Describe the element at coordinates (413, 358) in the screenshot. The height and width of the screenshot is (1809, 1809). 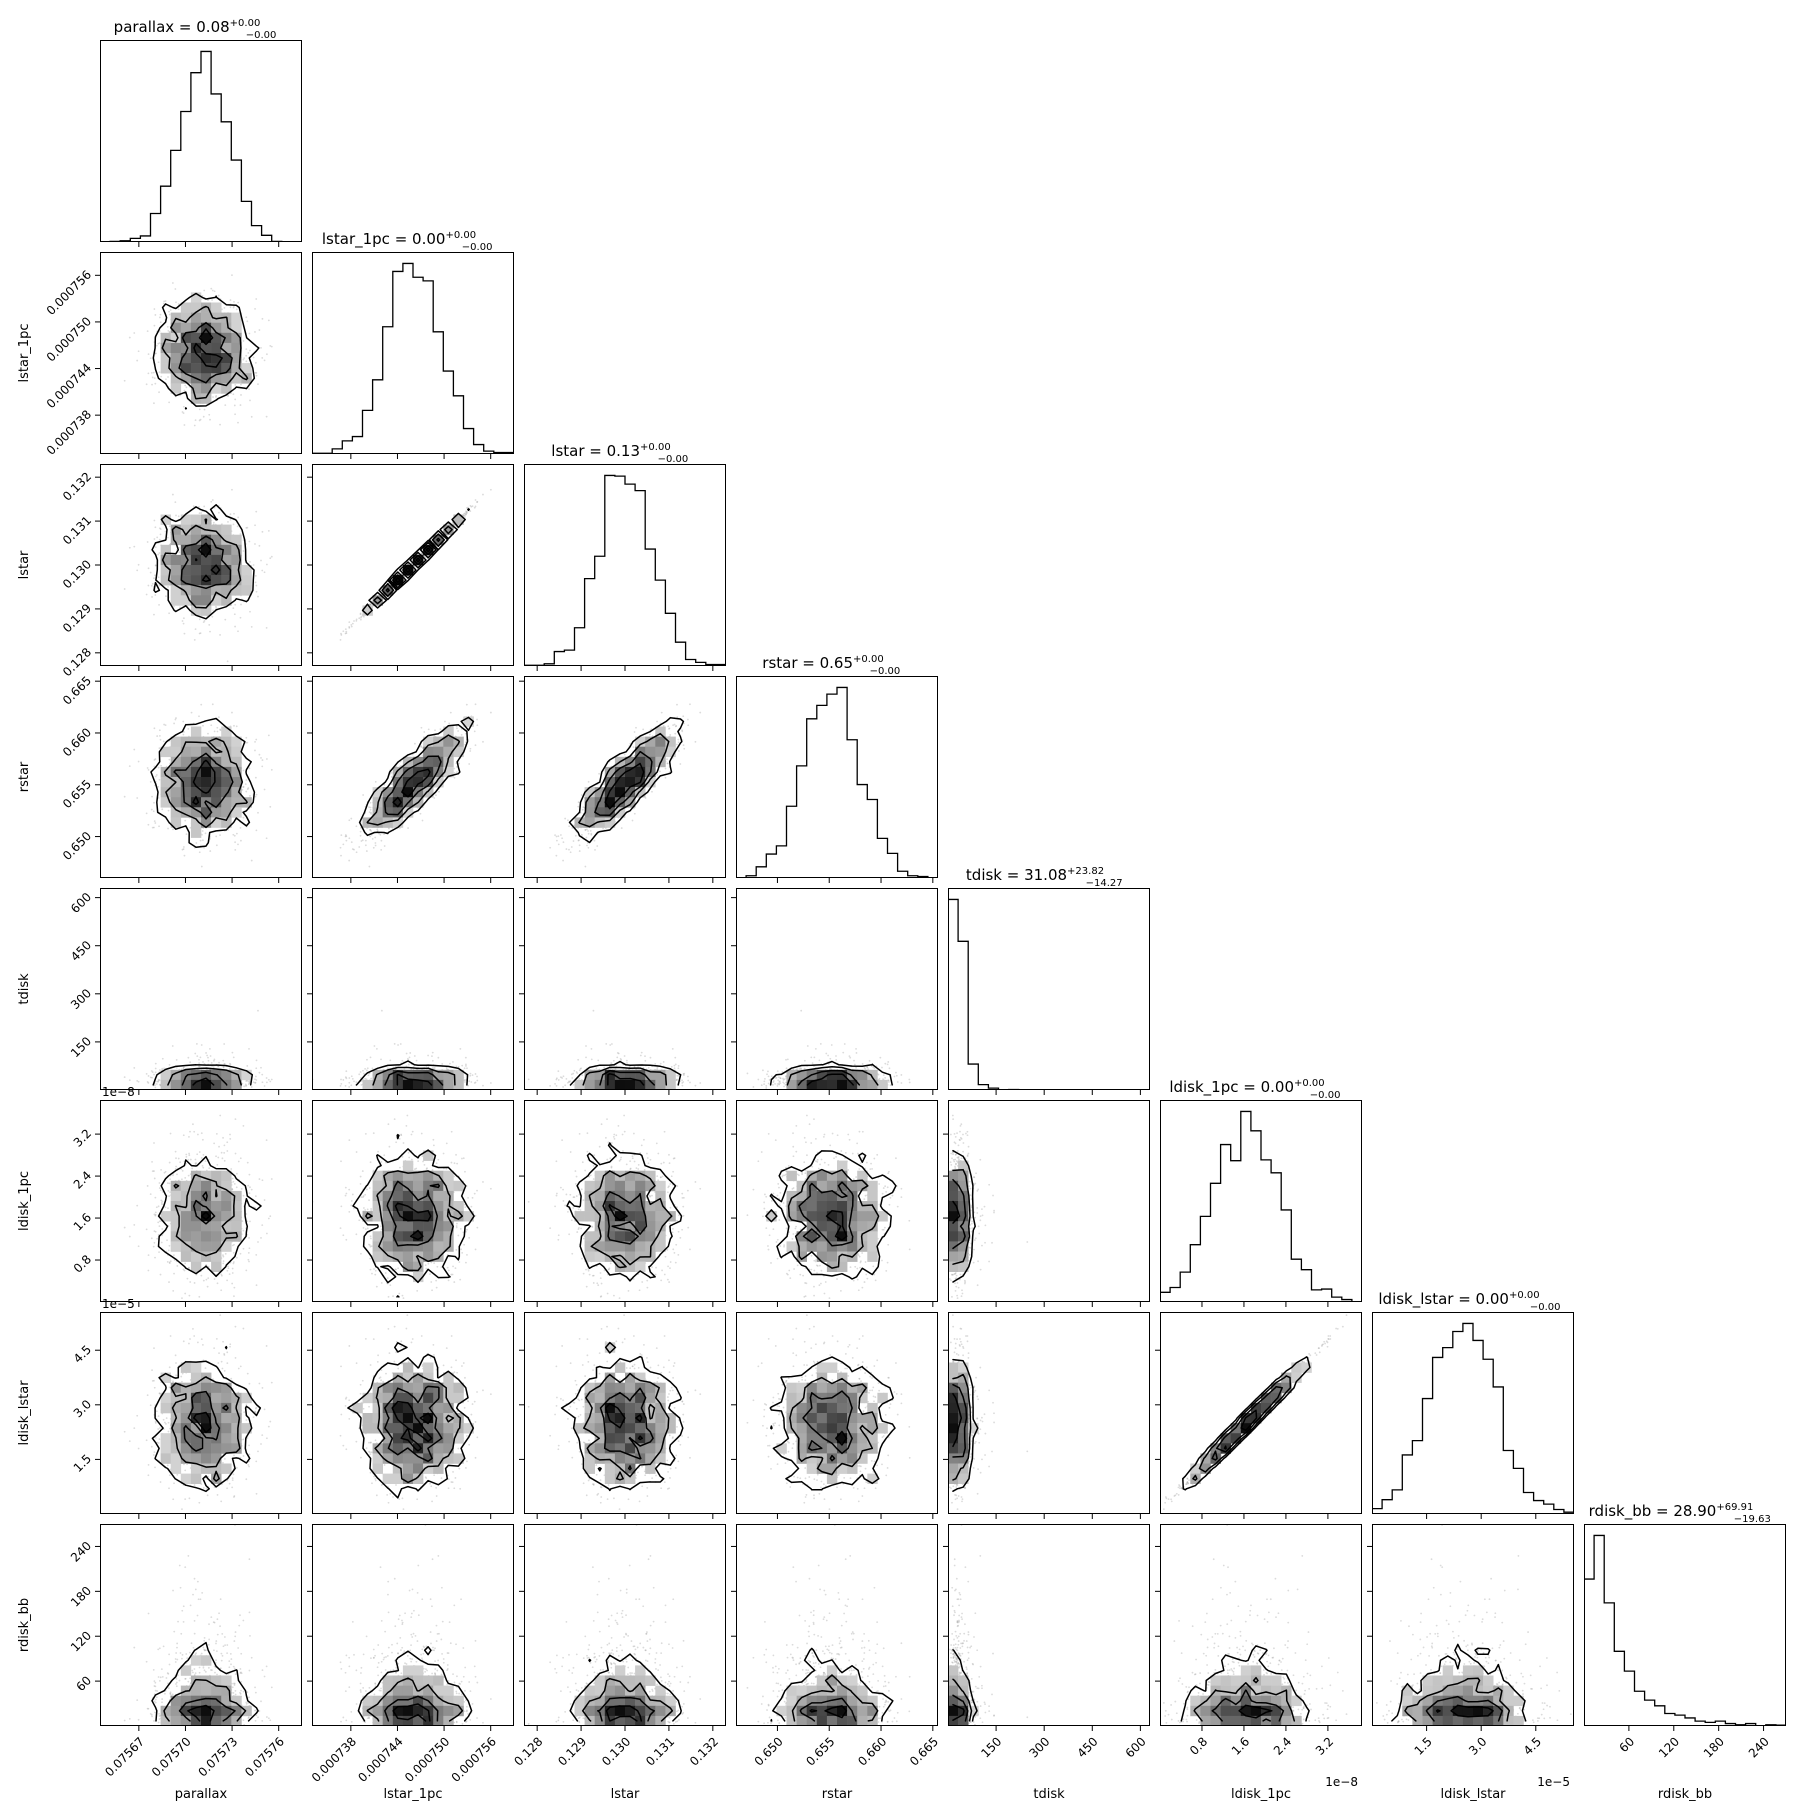
I see `histogram-lstar_1pc` at that location.